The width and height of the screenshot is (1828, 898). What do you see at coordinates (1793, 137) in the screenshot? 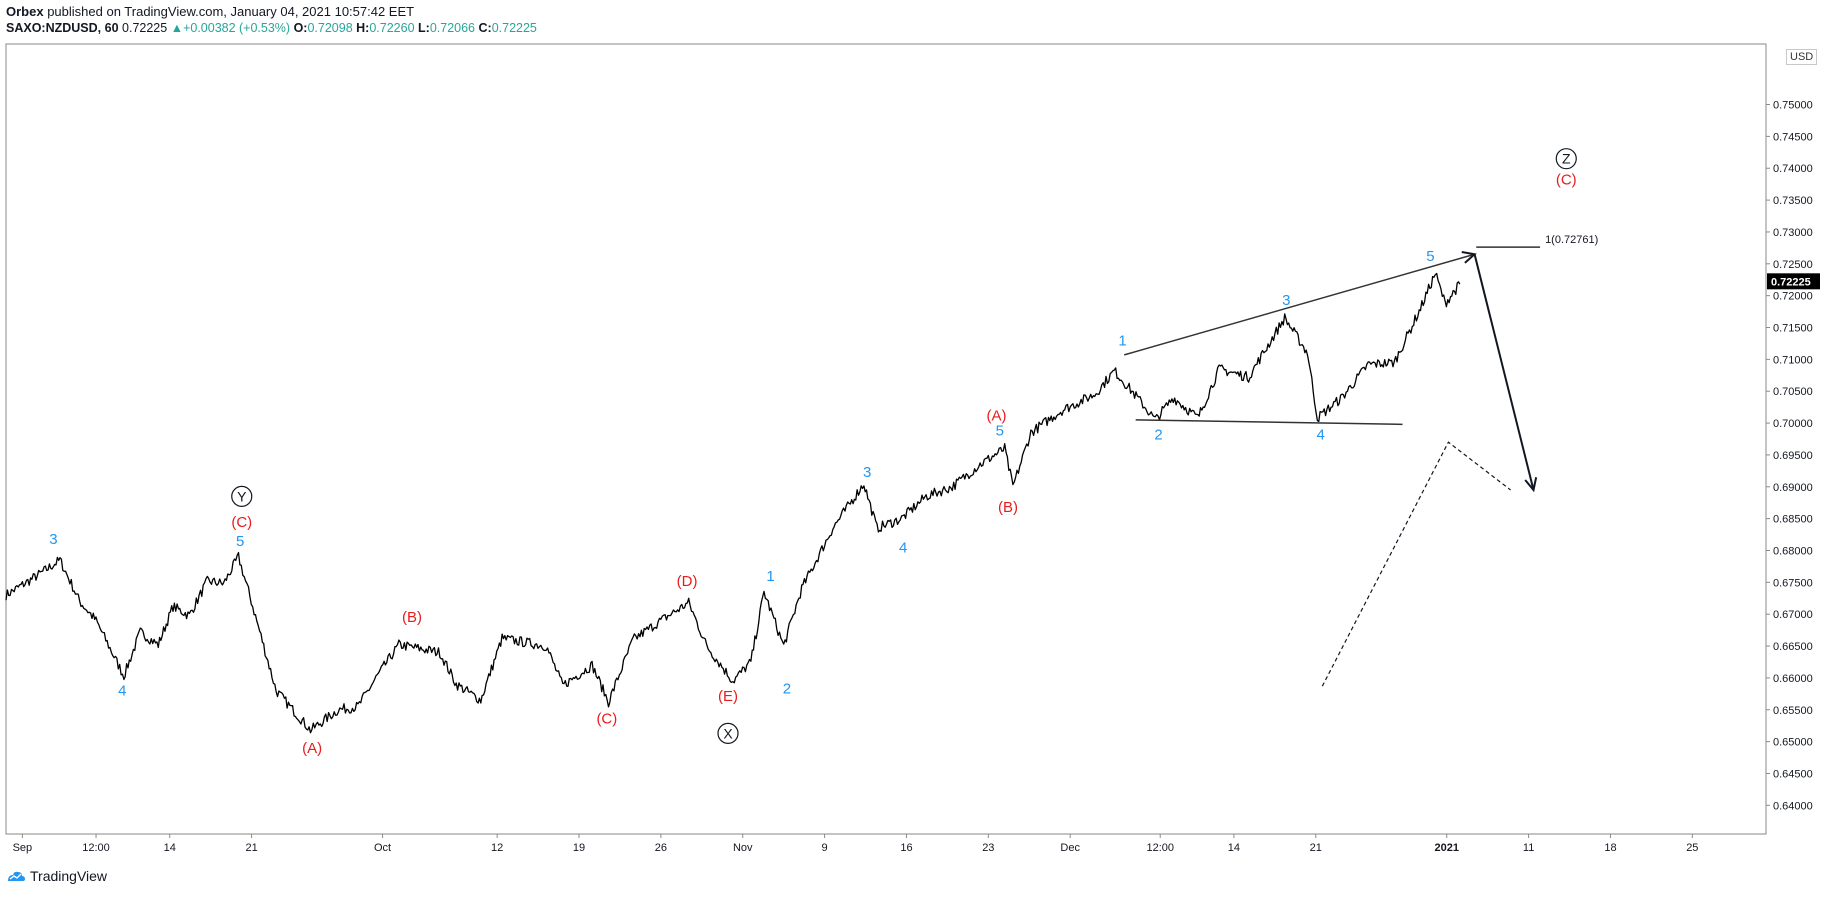
I see `price-tick-label: 0.74500` at bounding box center [1793, 137].